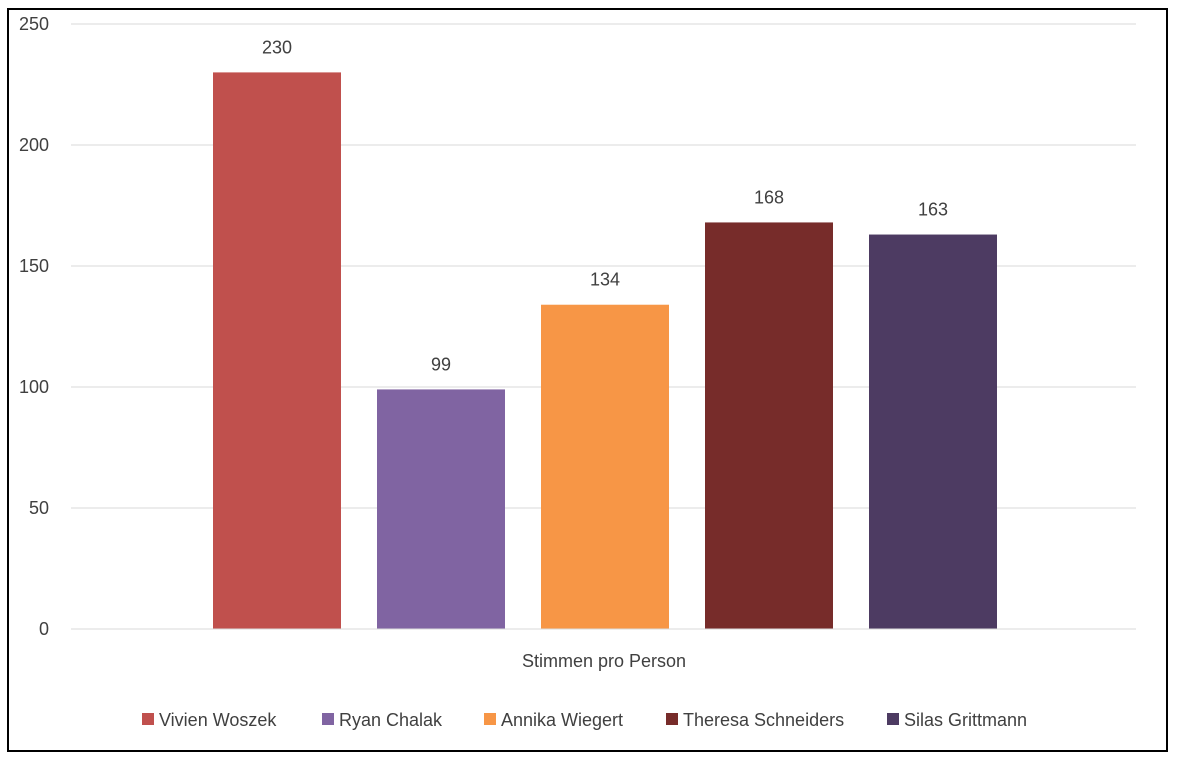 The width and height of the screenshot is (1181, 767). I want to click on y-axis-ticks: 0 50 100 150 200 250, so click(34, 326).